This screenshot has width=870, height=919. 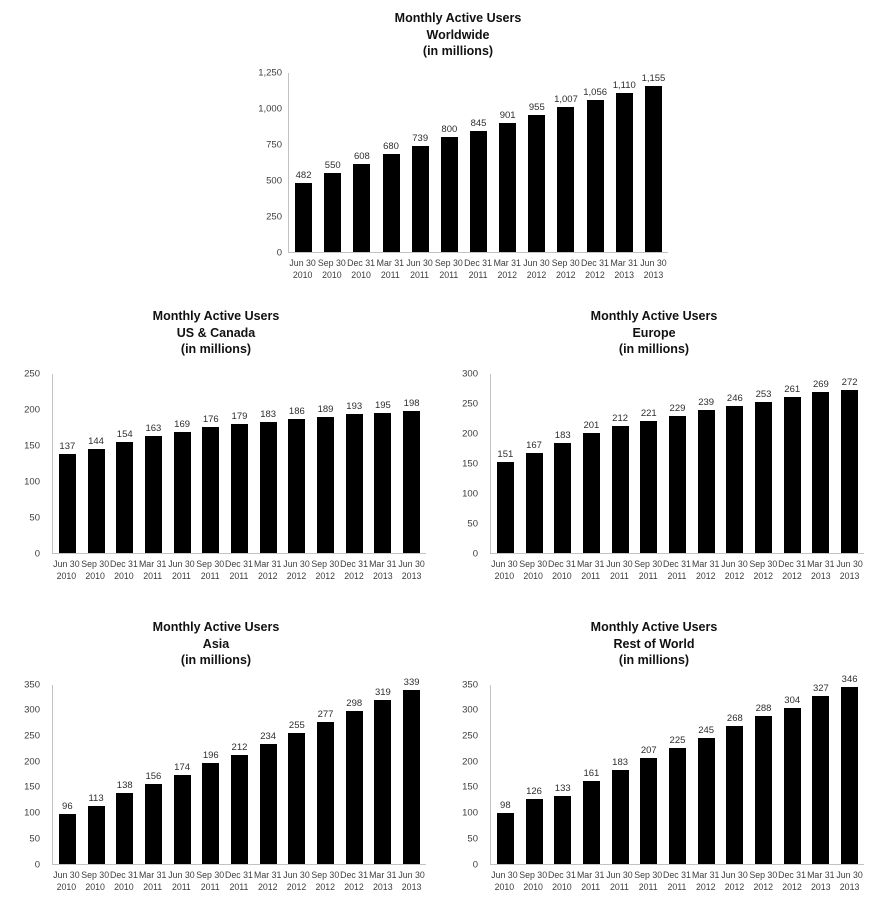 I want to click on x-axis-tick-label: Sep 30 2011, so click(x=648, y=570).